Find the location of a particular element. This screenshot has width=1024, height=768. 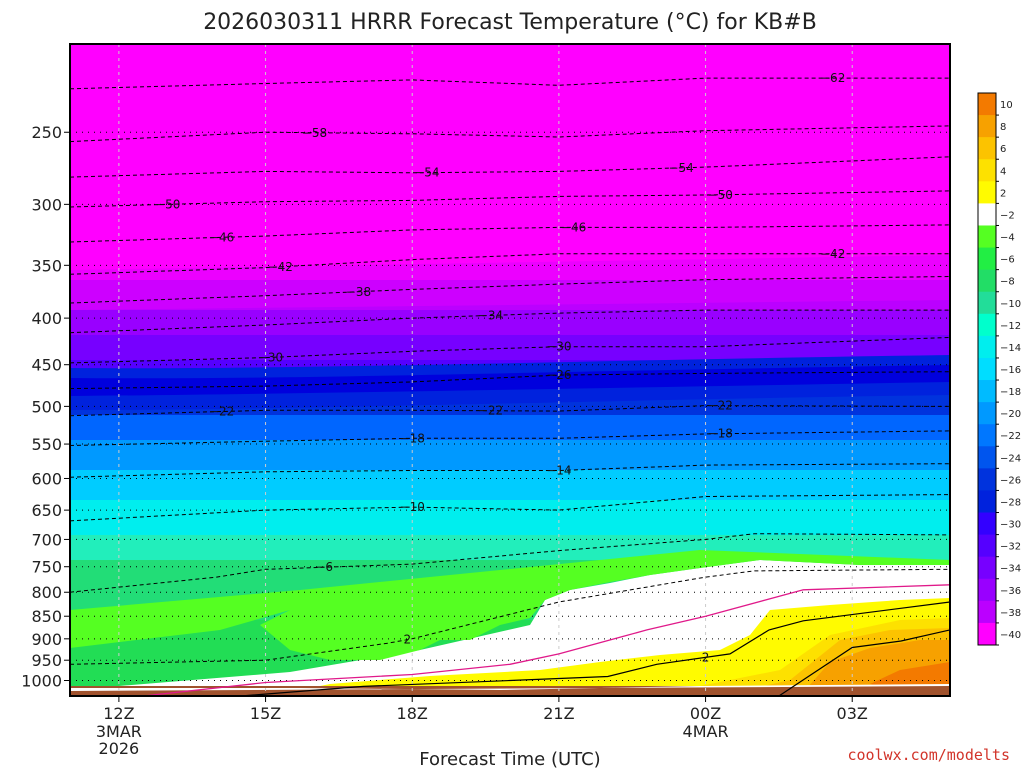

isotherm-label: −50 is located at coordinates (167, 204).